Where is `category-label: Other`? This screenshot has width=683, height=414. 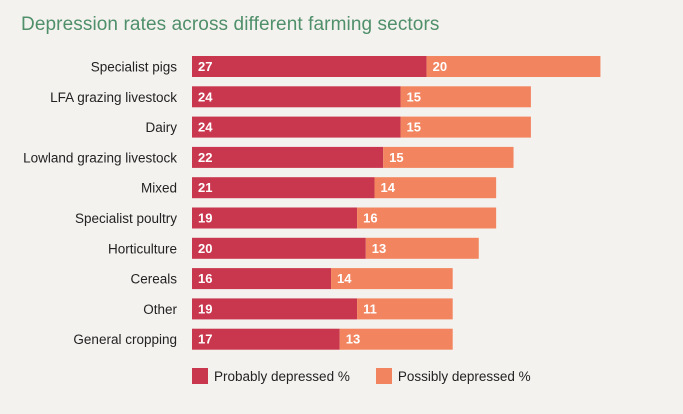 category-label: Other is located at coordinates (160, 309).